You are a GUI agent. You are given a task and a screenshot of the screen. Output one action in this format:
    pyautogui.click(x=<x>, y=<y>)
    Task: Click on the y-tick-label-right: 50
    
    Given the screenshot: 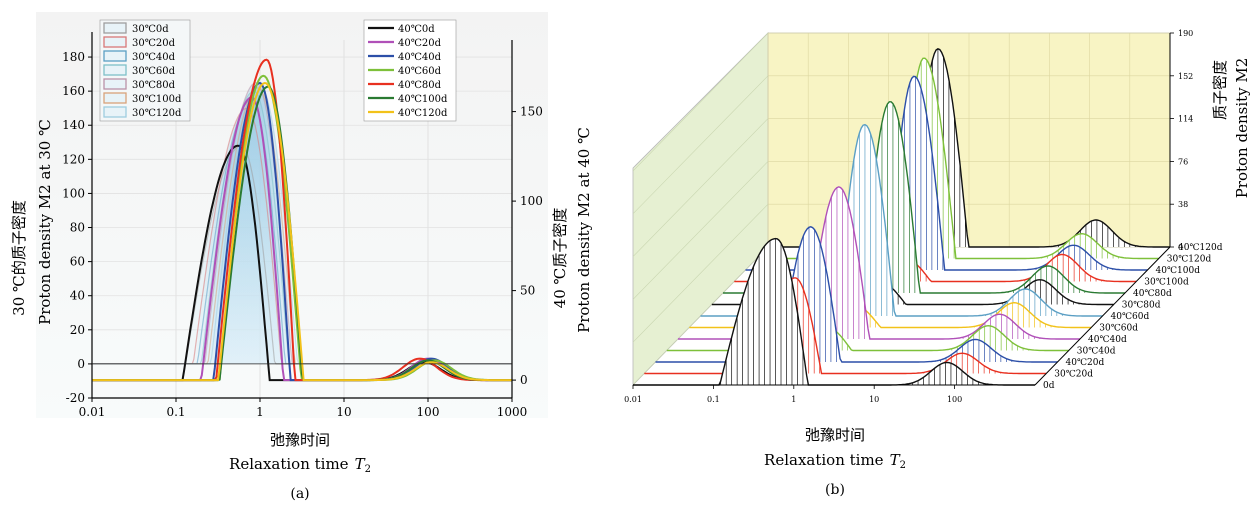 What is the action you would take?
    pyautogui.click(x=527, y=291)
    